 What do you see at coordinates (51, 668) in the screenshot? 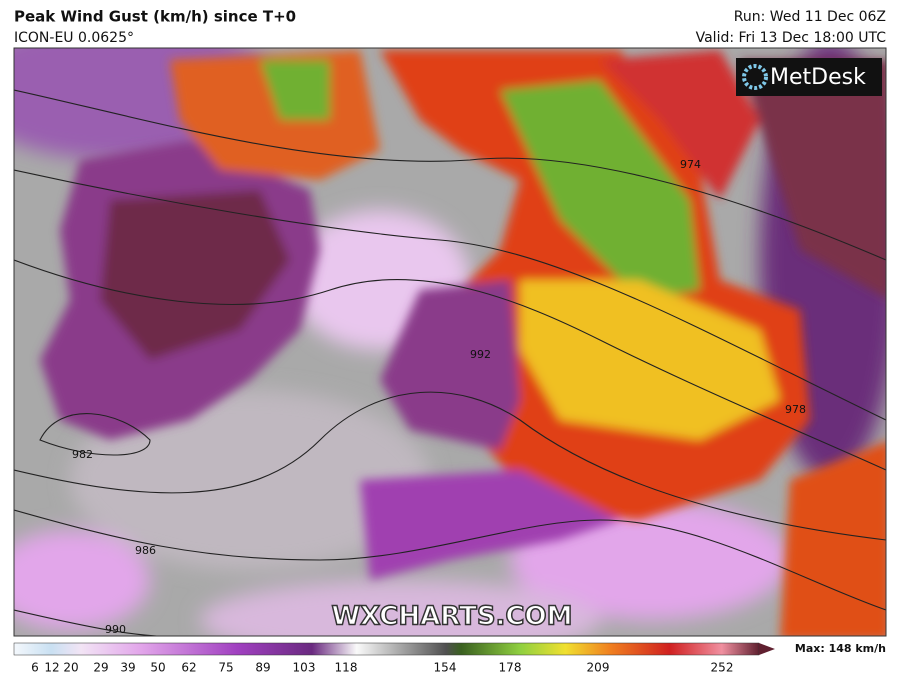
I see `colorbar-tick-label: 12` at bounding box center [51, 668].